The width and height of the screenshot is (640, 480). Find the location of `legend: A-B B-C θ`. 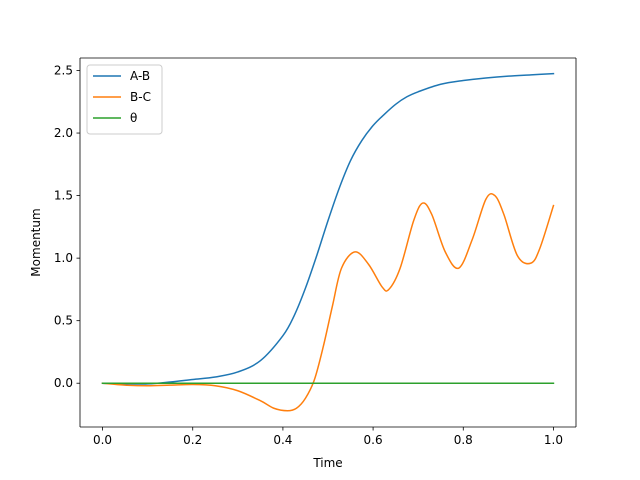

legend: A-B B-C θ is located at coordinates (124, 99).